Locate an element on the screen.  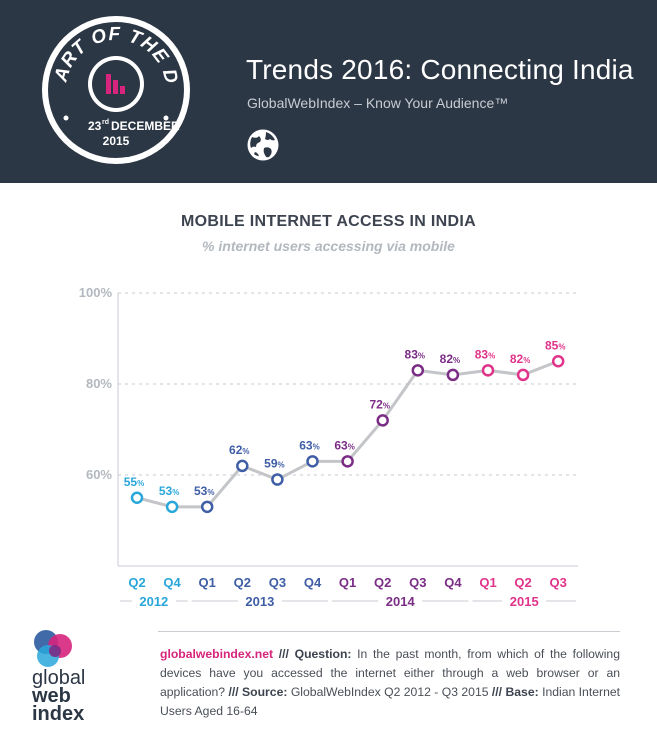
data-label: 72% is located at coordinates (379, 404).